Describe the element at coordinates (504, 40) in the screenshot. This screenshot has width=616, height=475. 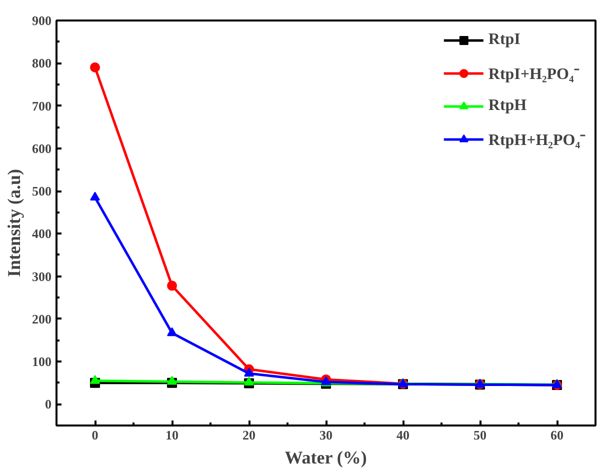
I see `legend-label: RtpI` at that location.